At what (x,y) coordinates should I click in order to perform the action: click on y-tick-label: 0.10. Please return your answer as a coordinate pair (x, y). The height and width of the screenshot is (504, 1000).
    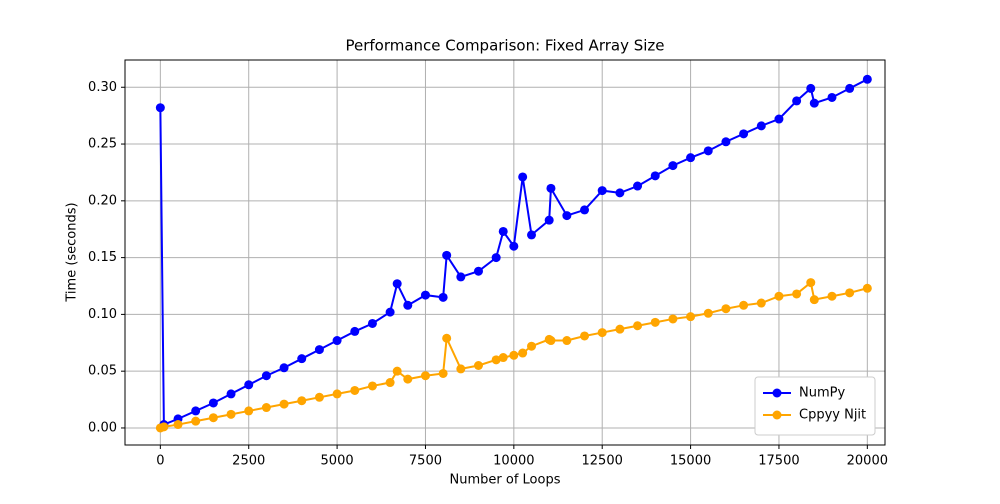
    Looking at the image, I should click on (102, 314).